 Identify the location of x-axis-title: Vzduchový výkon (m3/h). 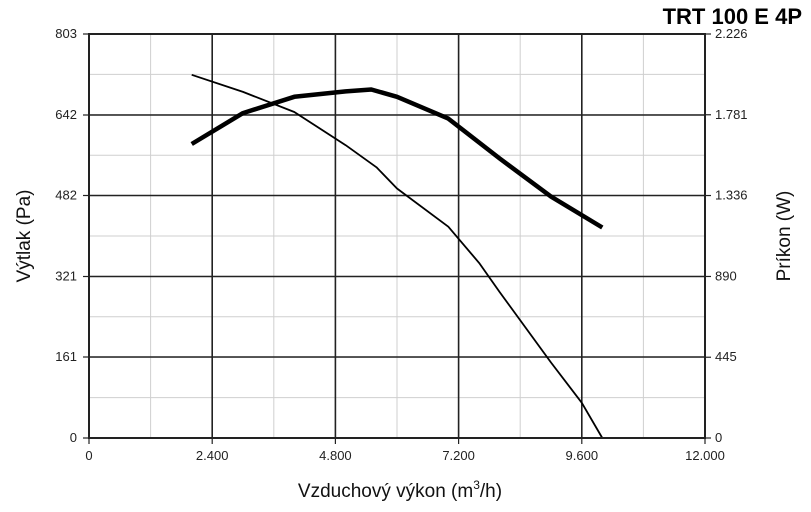
(400, 490).